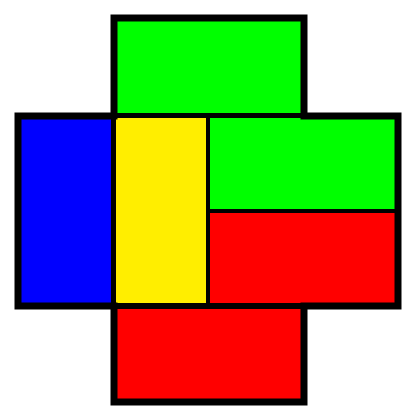 The width and height of the screenshot is (420, 420). What do you see at coordinates (161, 211) in the screenshot?
I see `center-yellow-block` at bounding box center [161, 211].